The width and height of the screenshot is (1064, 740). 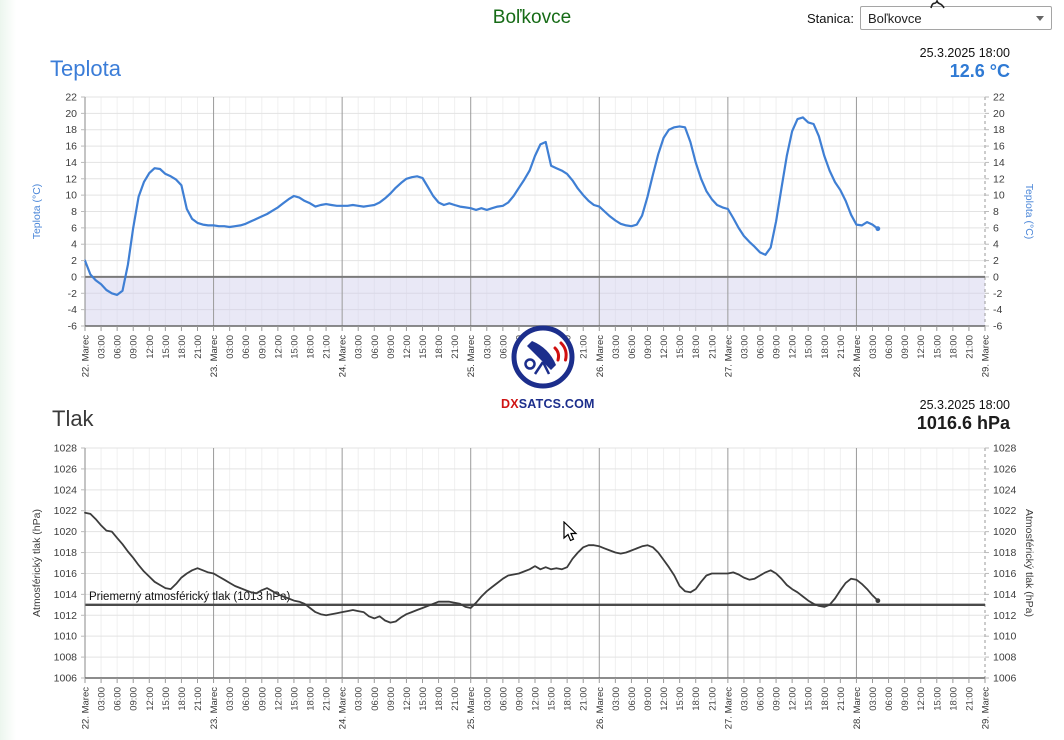 What do you see at coordinates (85, 68) in the screenshot?
I see `temperature-section-title: Teplota` at bounding box center [85, 68].